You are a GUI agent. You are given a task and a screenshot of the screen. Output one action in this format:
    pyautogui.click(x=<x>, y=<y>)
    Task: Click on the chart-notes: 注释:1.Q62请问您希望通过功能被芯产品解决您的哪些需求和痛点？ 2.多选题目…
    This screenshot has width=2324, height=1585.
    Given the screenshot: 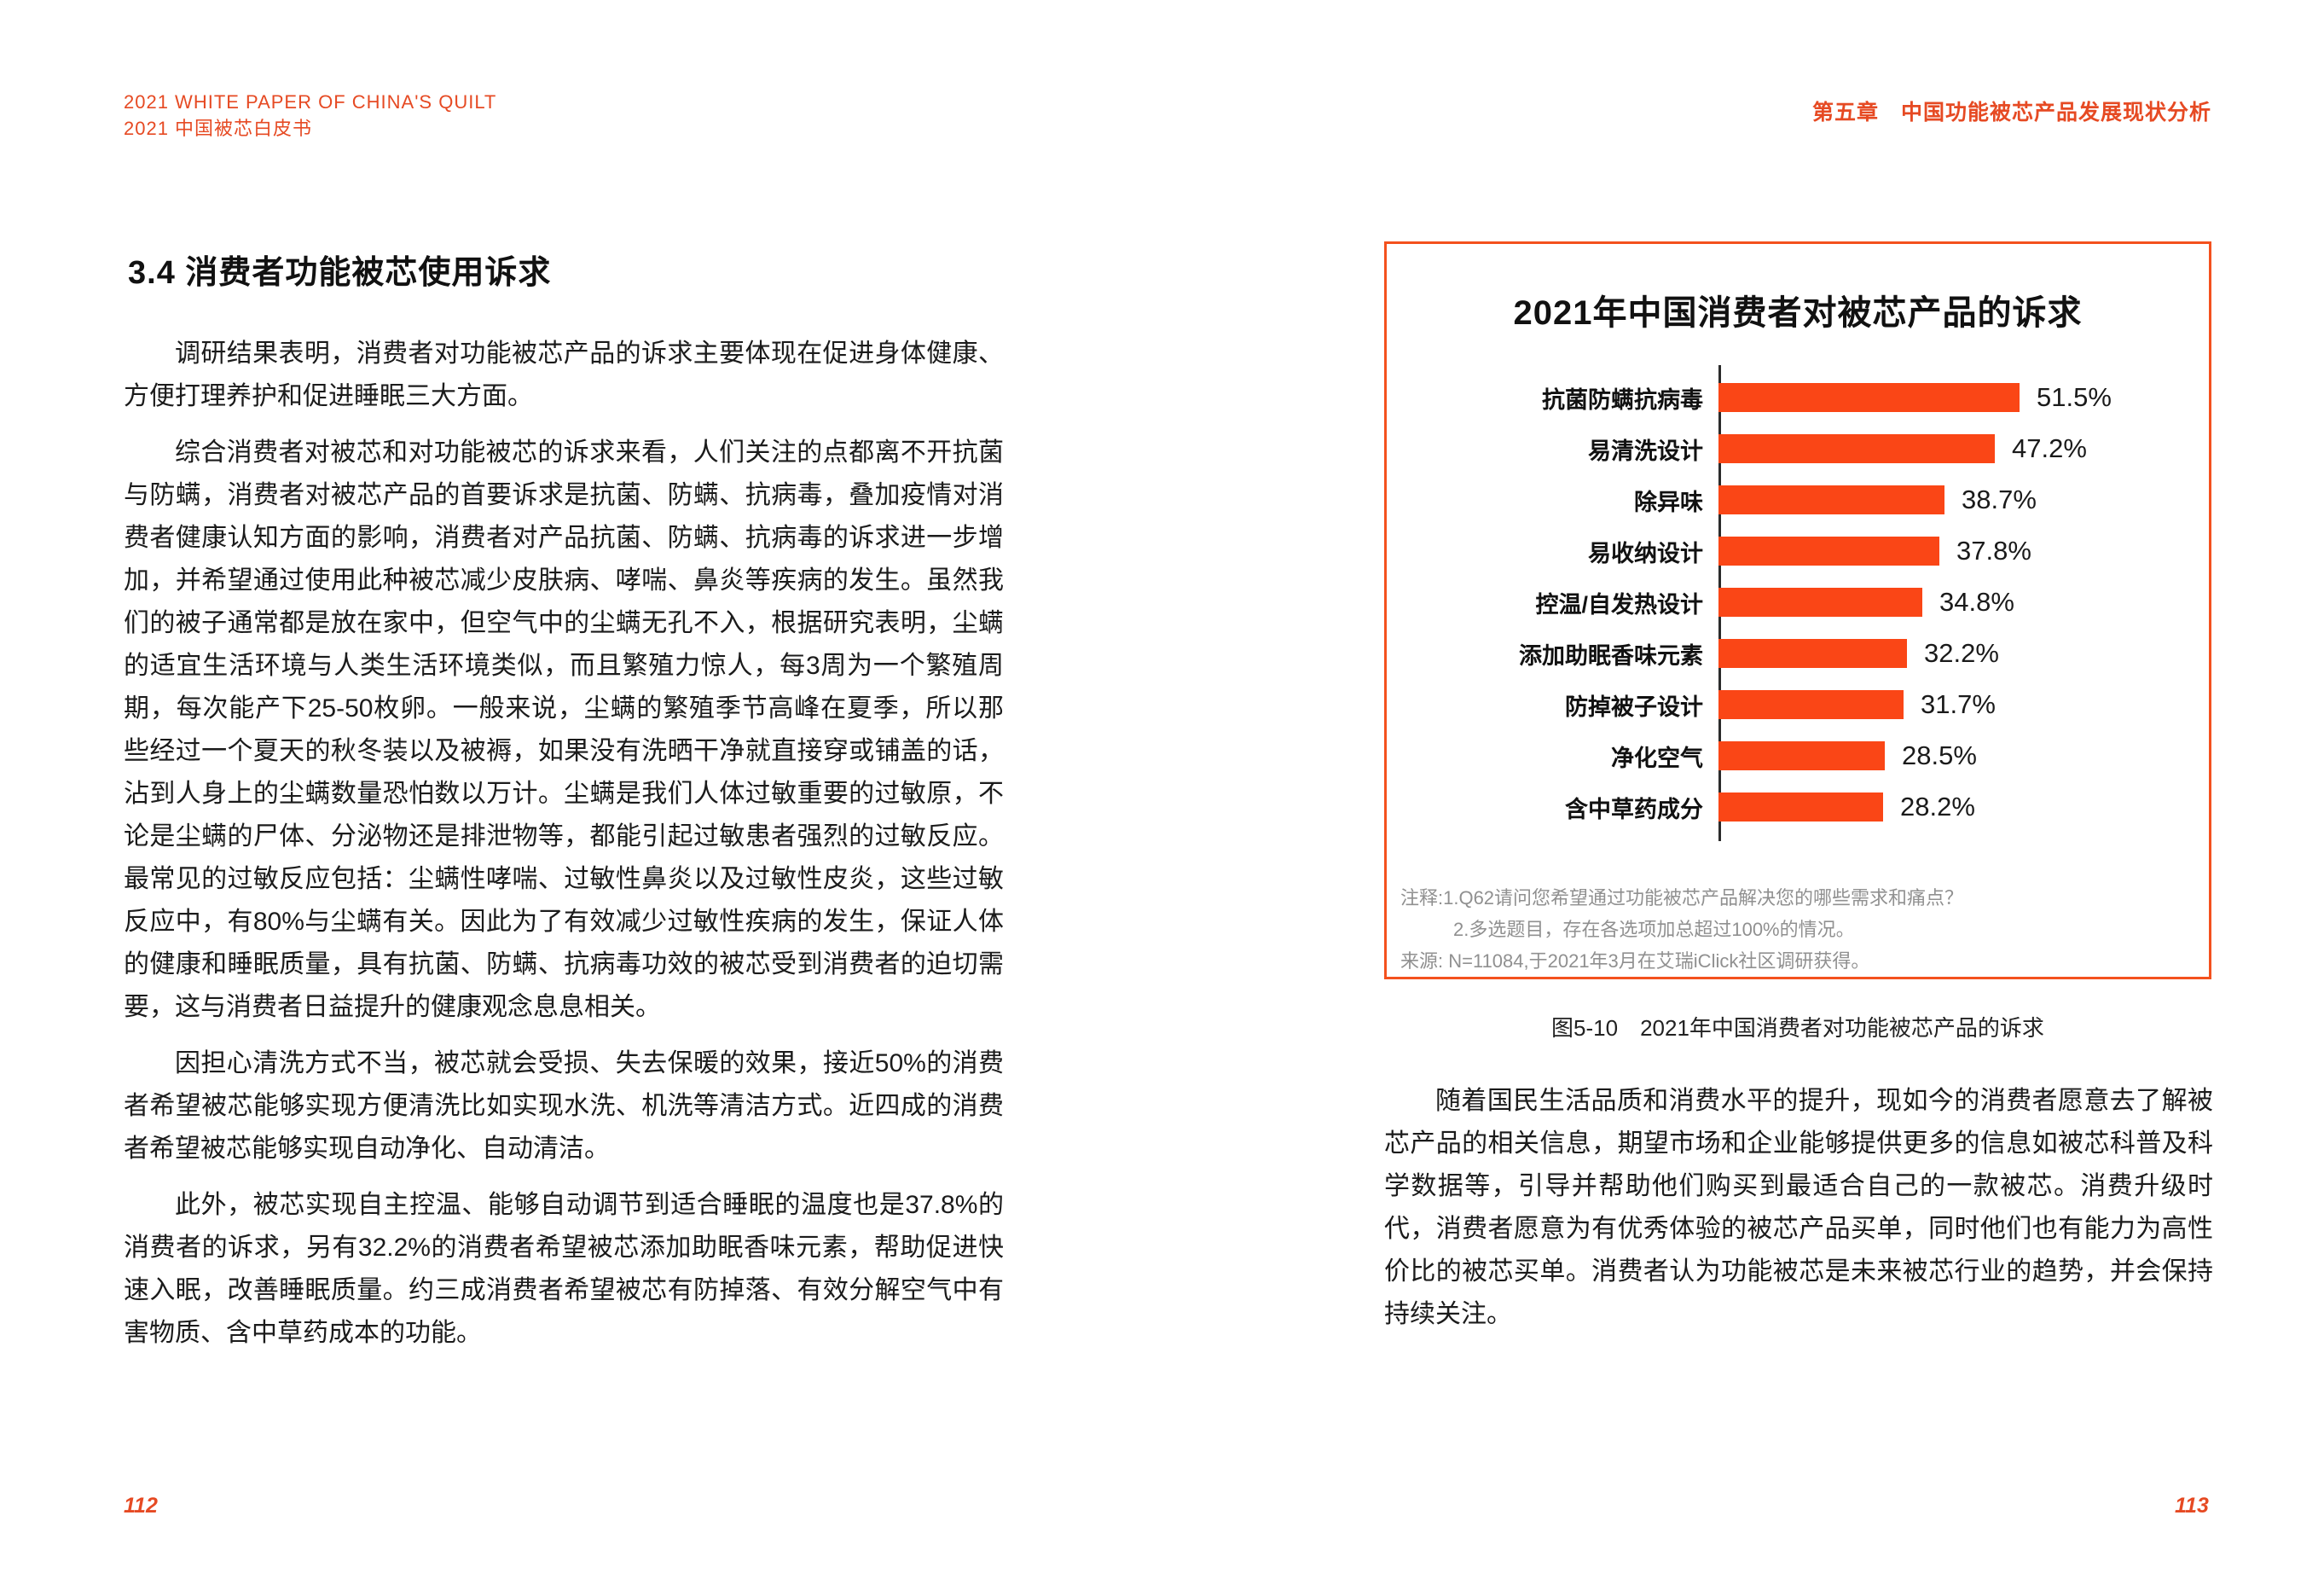 What is the action you would take?
    pyautogui.click(x=1796, y=929)
    